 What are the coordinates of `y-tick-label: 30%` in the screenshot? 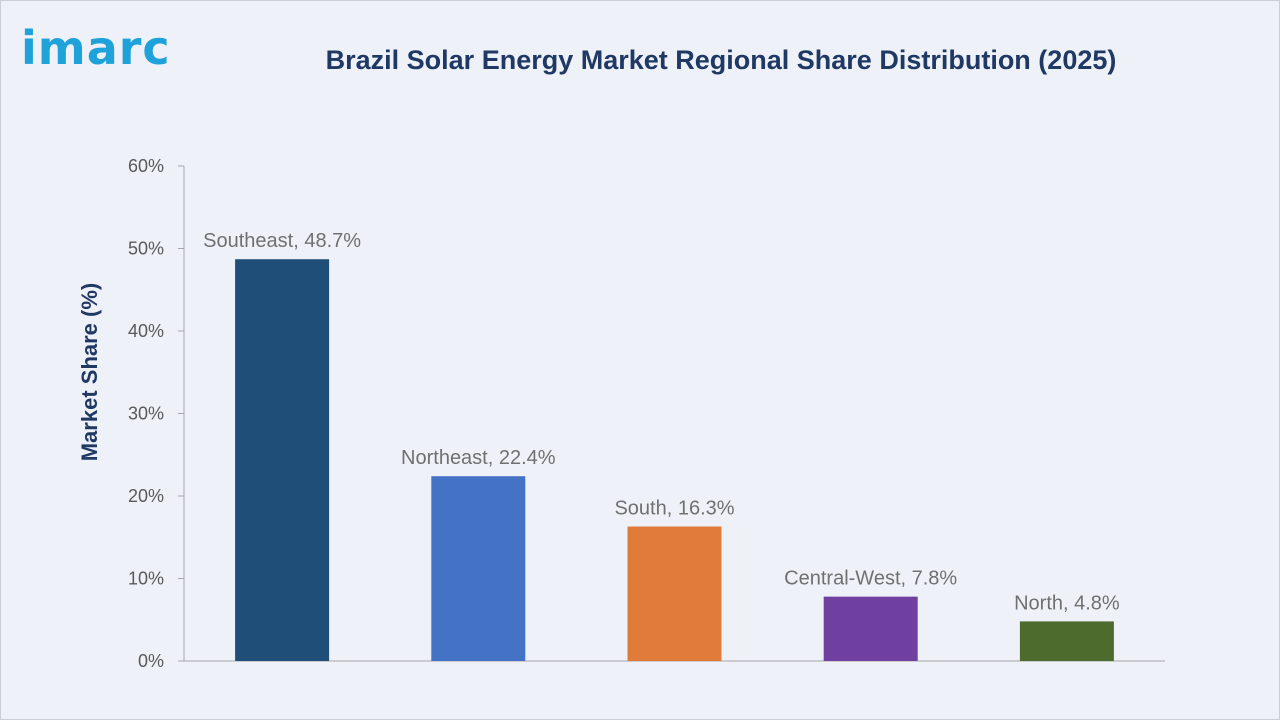 It's located at (146, 414).